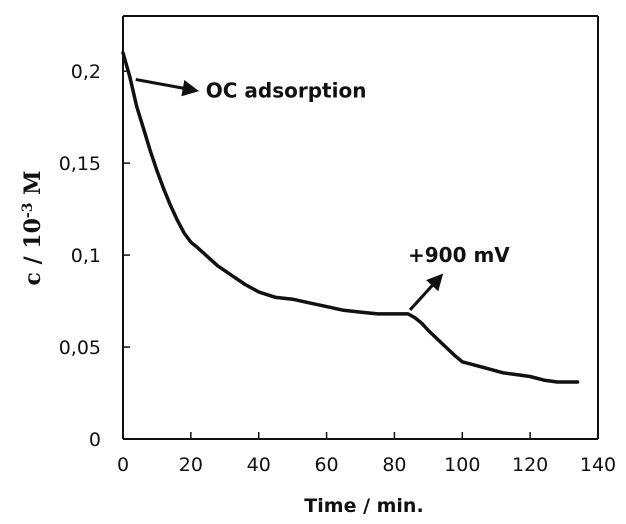 This screenshot has width=626, height=524. Describe the element at coordinates (80, 348) in the screenshot. I see `y-tick-label: 0,05` at that location.